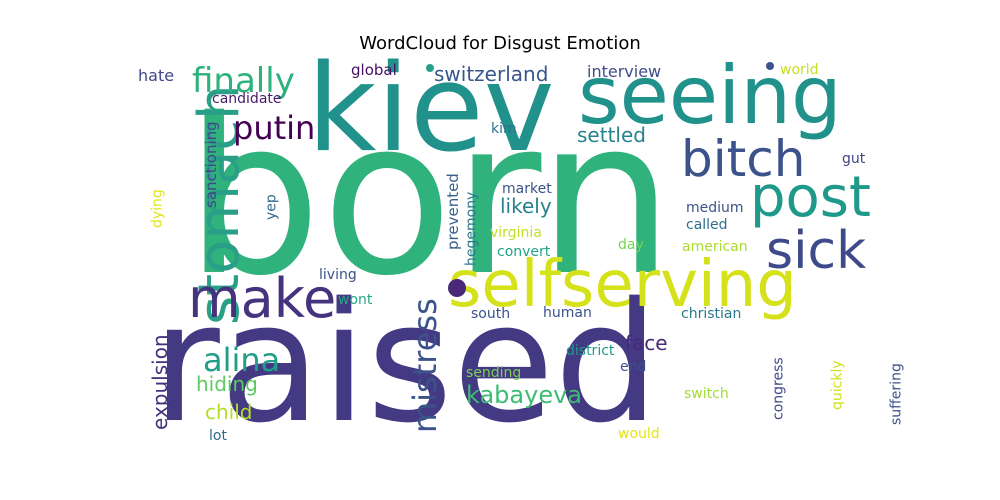 The height and width of the screenshot is (500, 1000). Describe the element at coordinates (743, 159) in the screenshot. I see `word-bitch: bitch` at that location.